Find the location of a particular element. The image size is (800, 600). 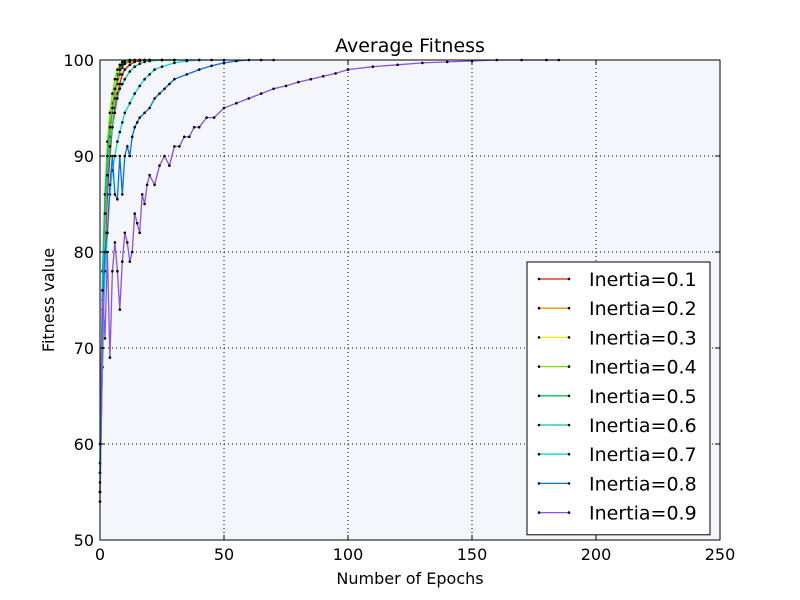

legend-label: Inertia=0.1 is located at coordinates (643, 280).